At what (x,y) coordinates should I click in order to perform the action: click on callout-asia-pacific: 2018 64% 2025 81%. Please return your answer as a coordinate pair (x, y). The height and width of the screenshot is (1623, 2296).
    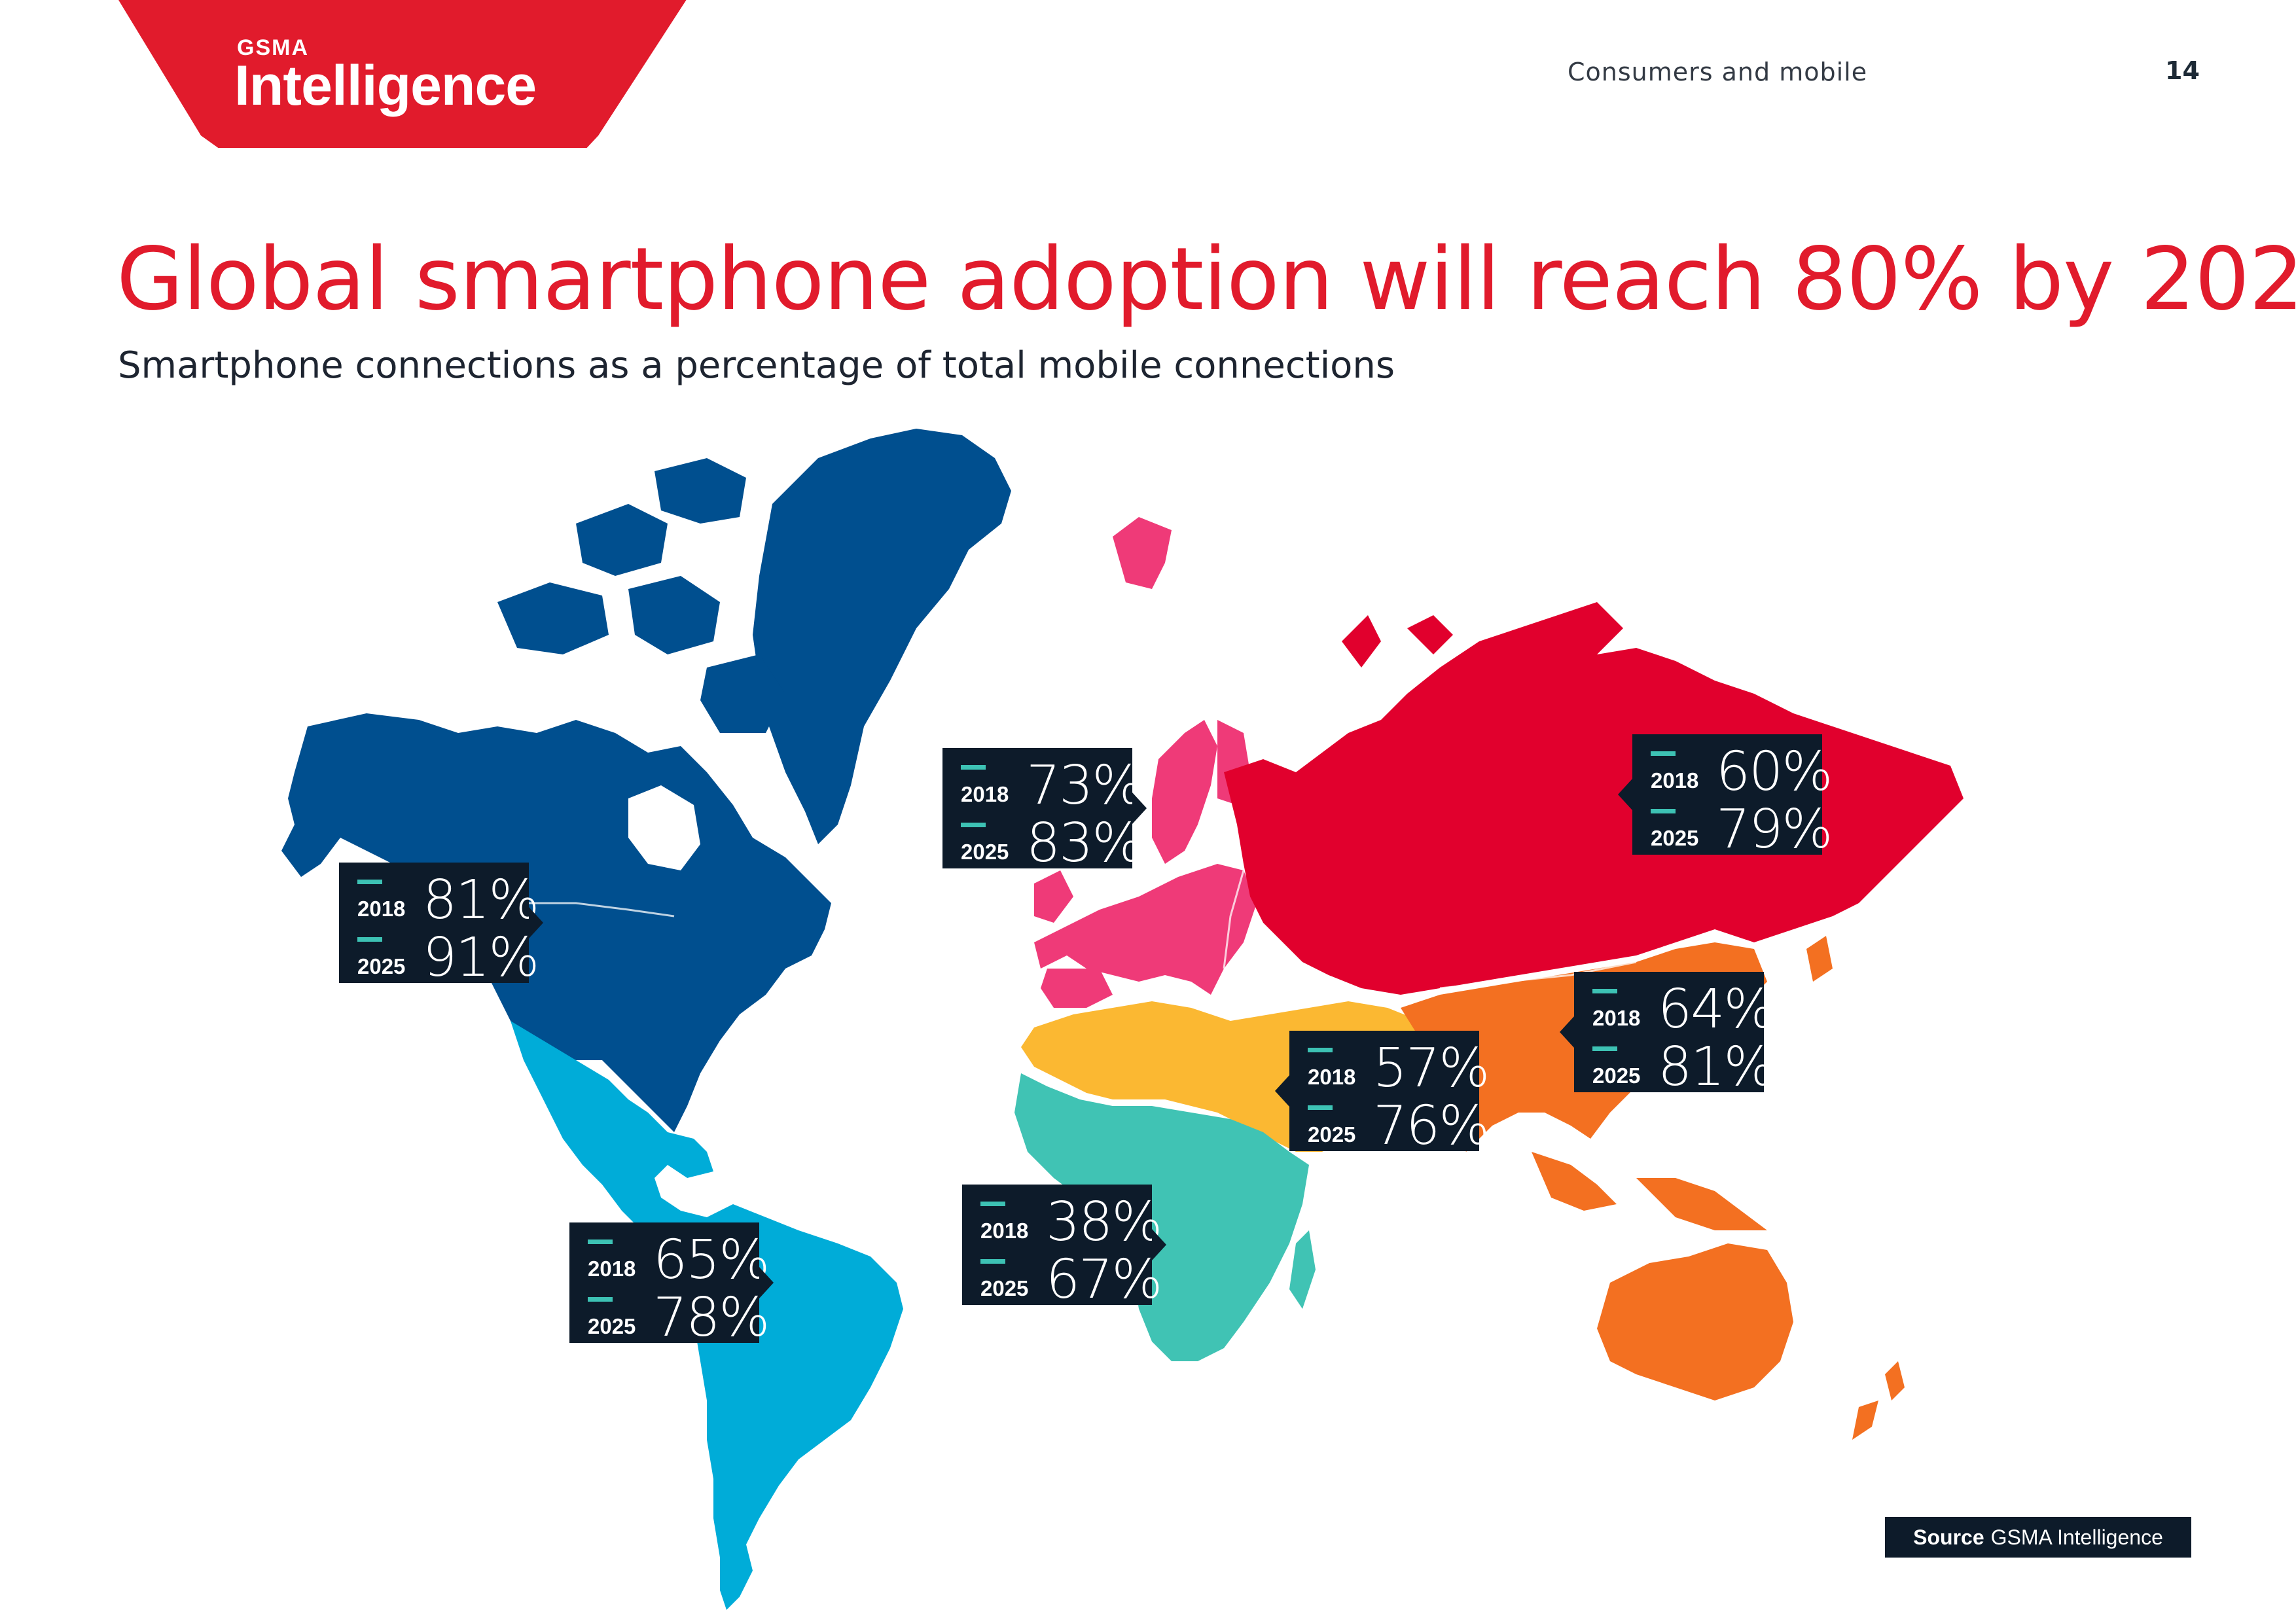
    Looking at the image, I should click on (1667, 1035).